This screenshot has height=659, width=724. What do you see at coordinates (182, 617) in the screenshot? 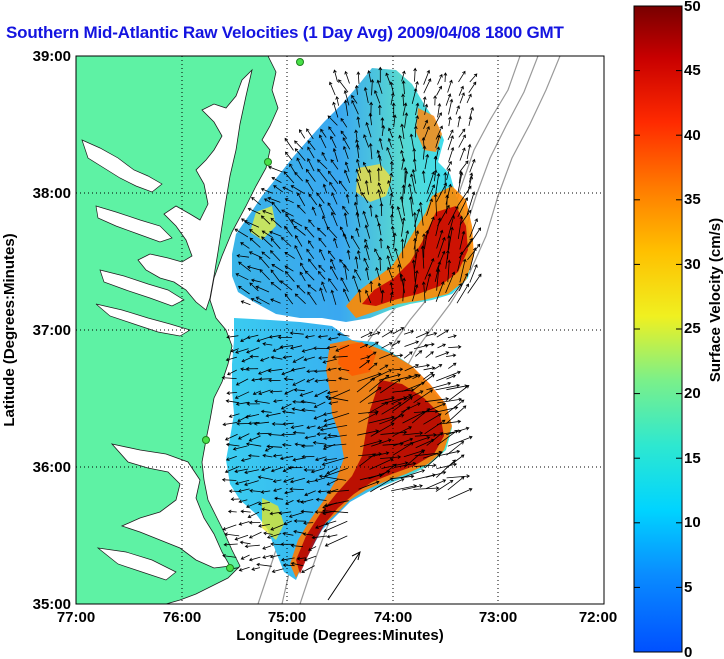
I see `x-tick-label: 76:00` at bounding box center [182, 617].